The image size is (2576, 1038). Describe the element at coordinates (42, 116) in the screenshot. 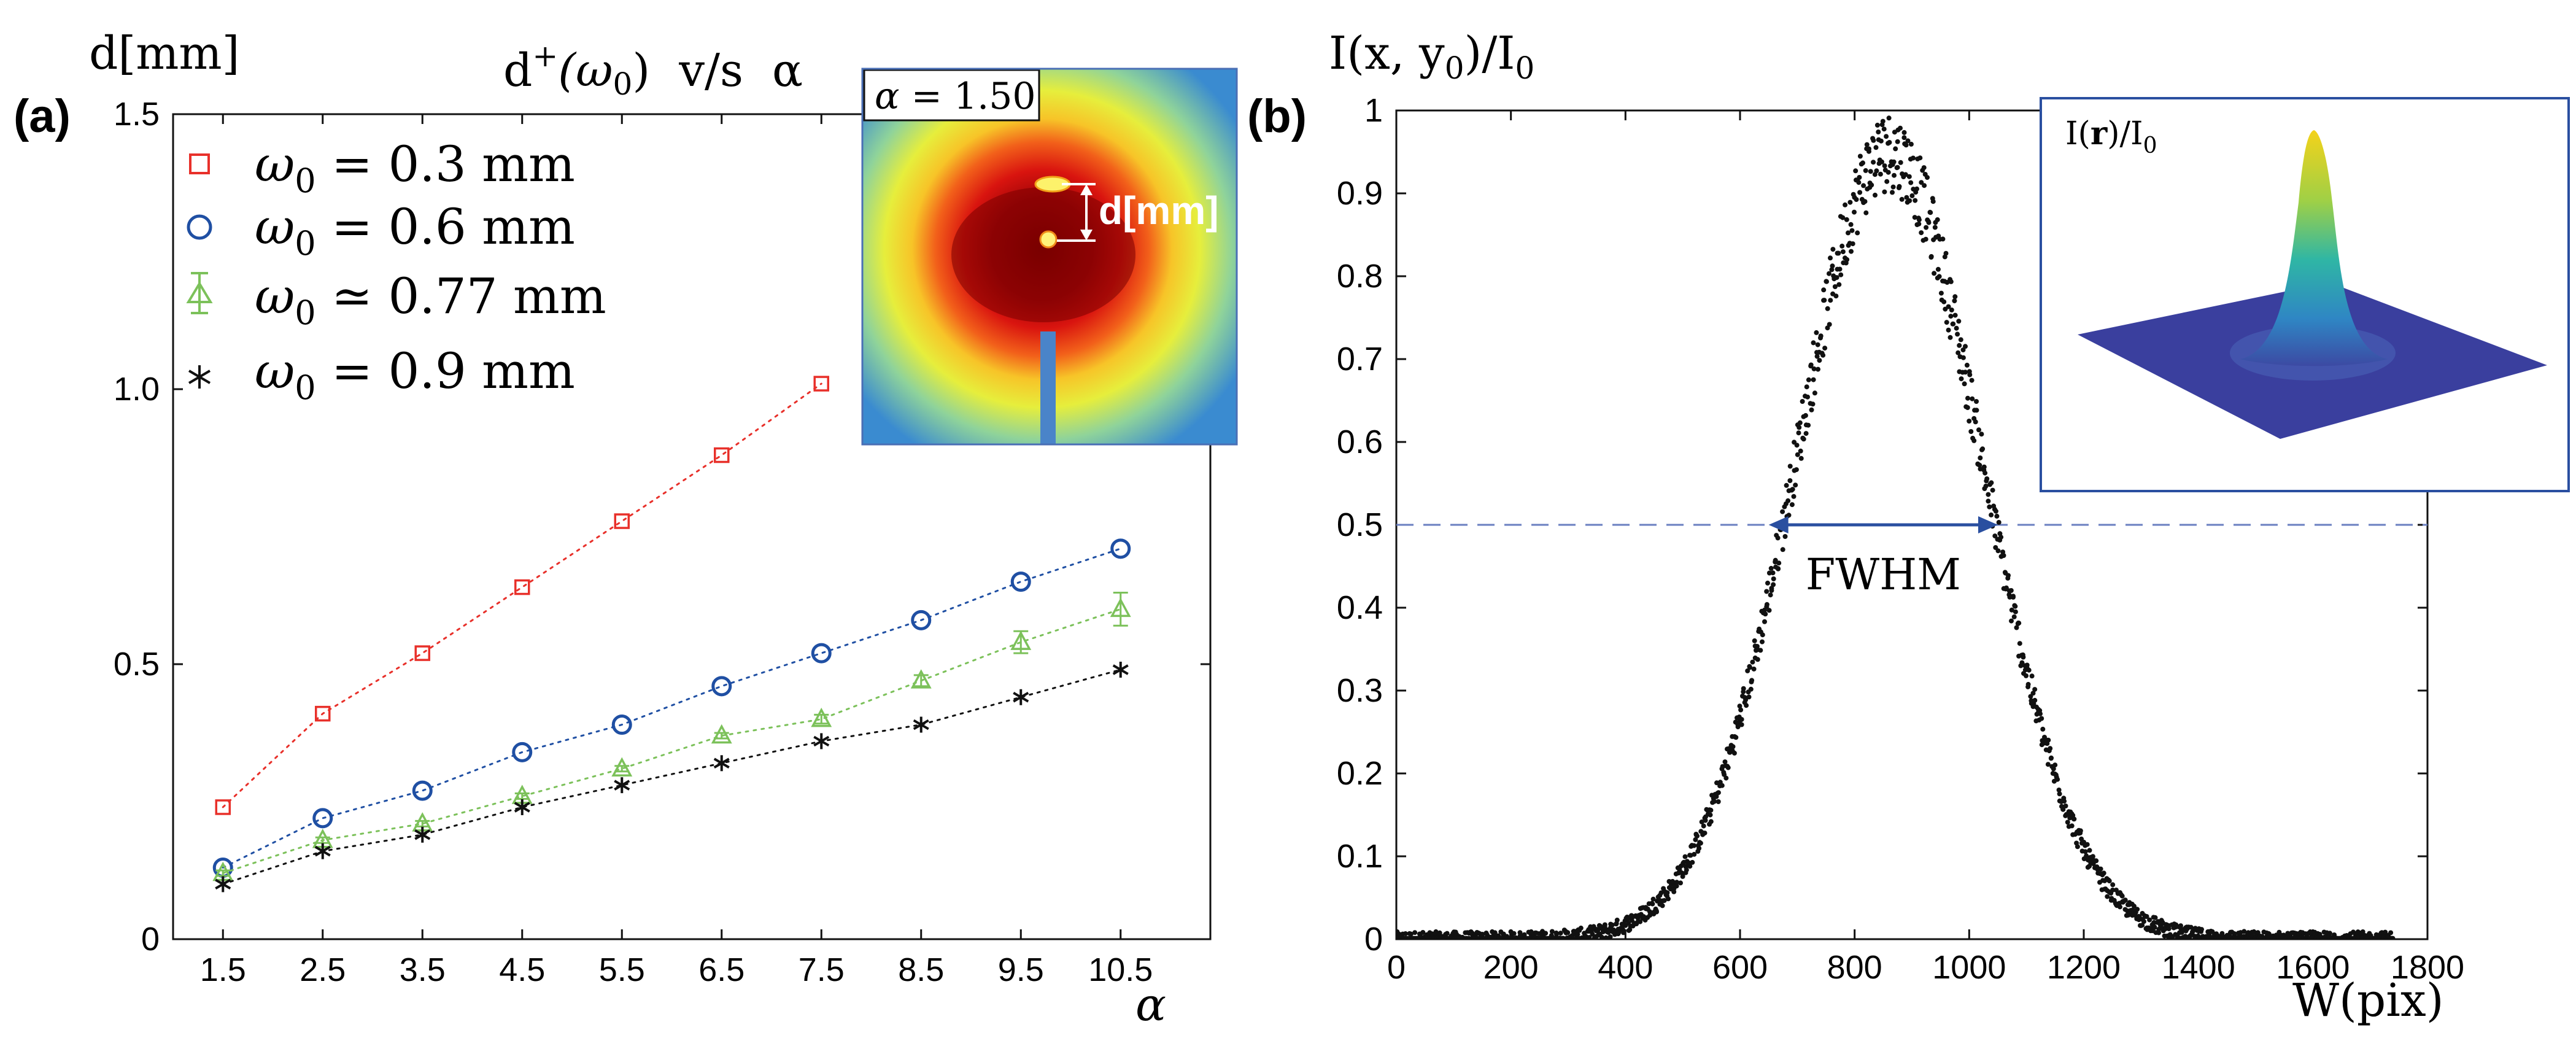

I see `panel-a-label: (a)` at that location.